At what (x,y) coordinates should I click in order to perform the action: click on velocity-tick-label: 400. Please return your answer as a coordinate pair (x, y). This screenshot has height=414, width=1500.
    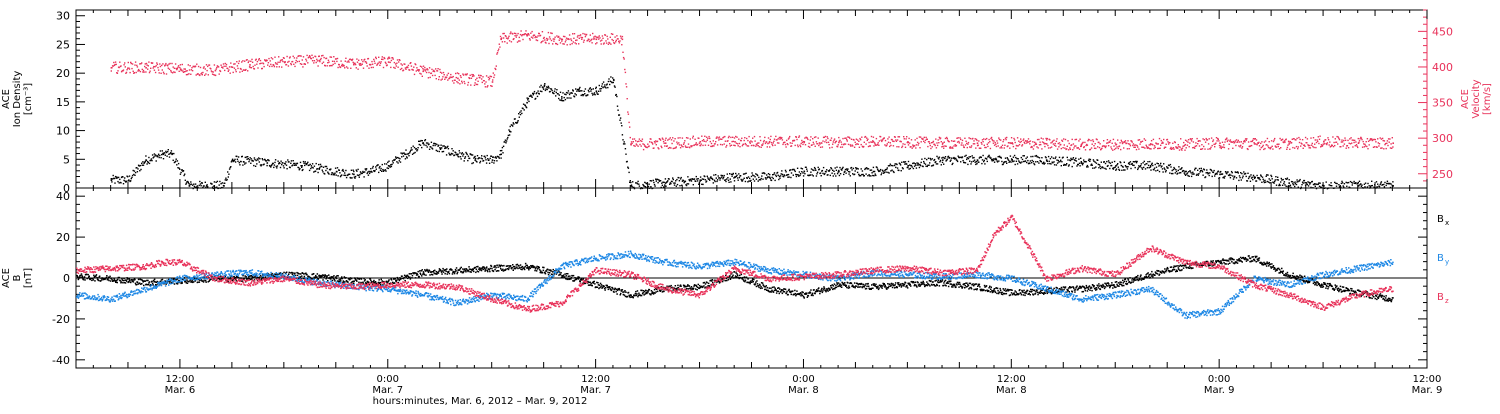
    Looking at the image, I should click on (1442, 67).